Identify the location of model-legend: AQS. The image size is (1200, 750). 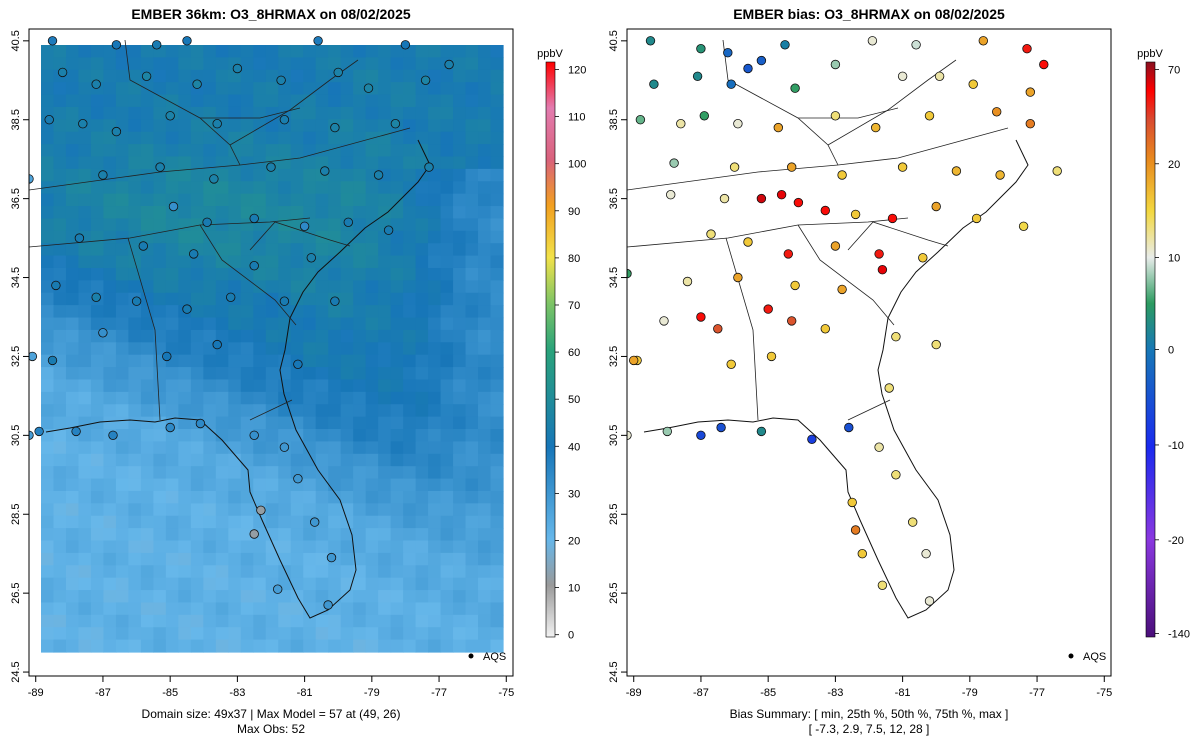
(487, 657).